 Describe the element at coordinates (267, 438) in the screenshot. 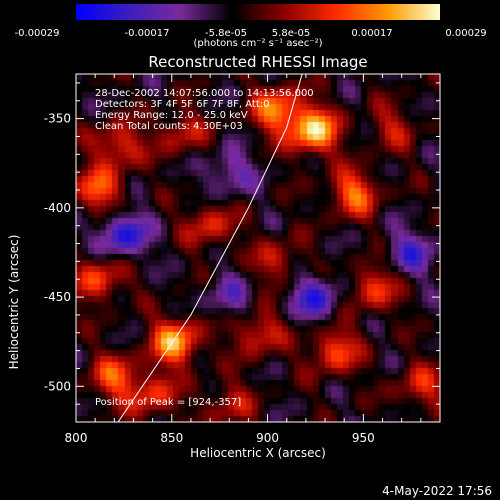

I see `x-tick-label: 900` at that location.